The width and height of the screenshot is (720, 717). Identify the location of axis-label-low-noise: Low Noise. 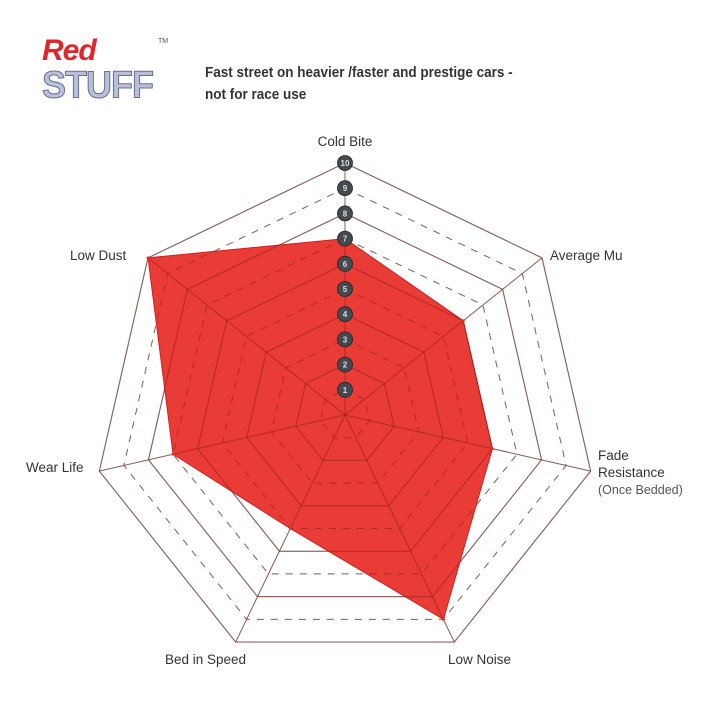
(479, 659).